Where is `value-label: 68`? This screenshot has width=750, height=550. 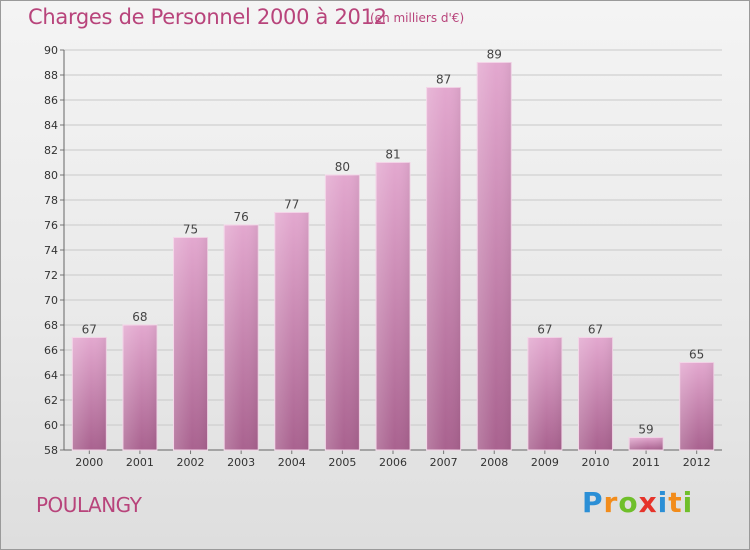
value-label: 68 is located at coordinates (139, 317).